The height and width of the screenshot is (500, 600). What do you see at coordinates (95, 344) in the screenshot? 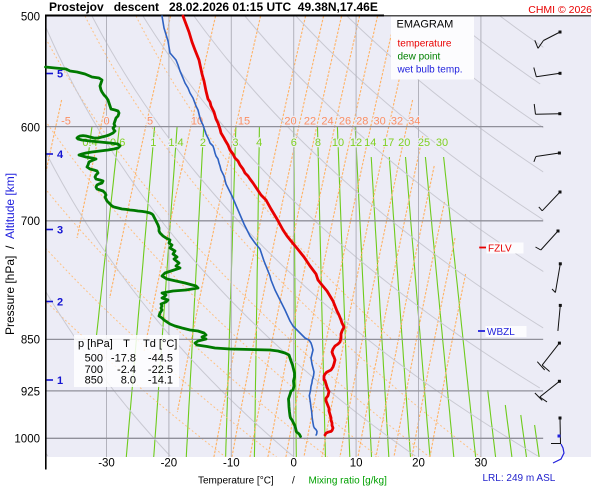
I see `svg-text: p [hPa]` at bounding box center [95, 344].